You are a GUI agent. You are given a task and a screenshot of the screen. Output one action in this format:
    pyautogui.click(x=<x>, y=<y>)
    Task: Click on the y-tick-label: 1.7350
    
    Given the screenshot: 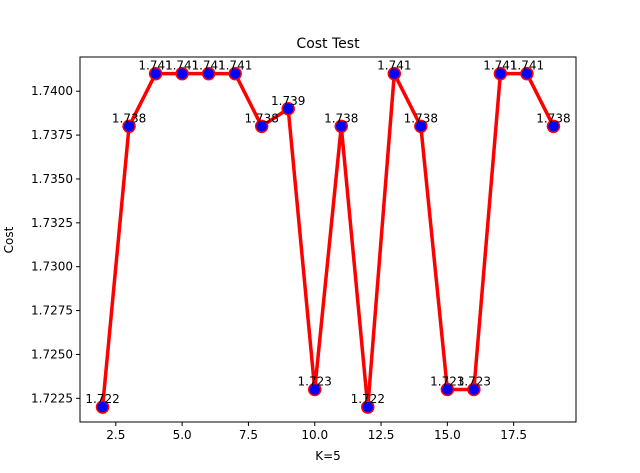 What is the action you would take?
    pyautogui.click(x=52, y=179)
    